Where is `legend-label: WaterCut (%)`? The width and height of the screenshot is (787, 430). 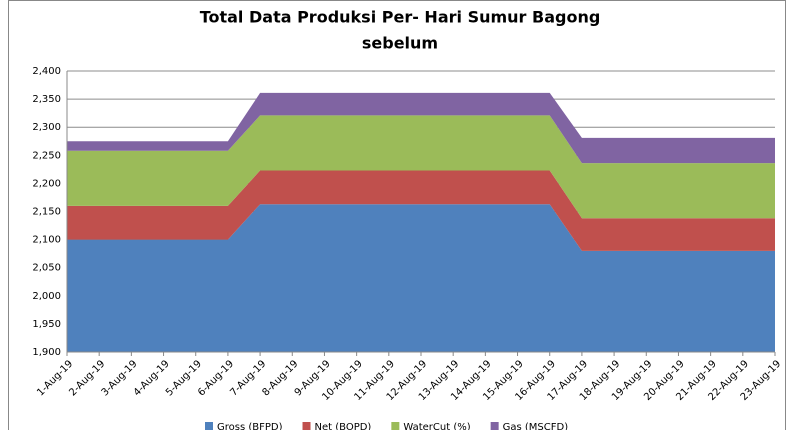 legend-label: WaterCut (%) is located at coordinates (436, 426).